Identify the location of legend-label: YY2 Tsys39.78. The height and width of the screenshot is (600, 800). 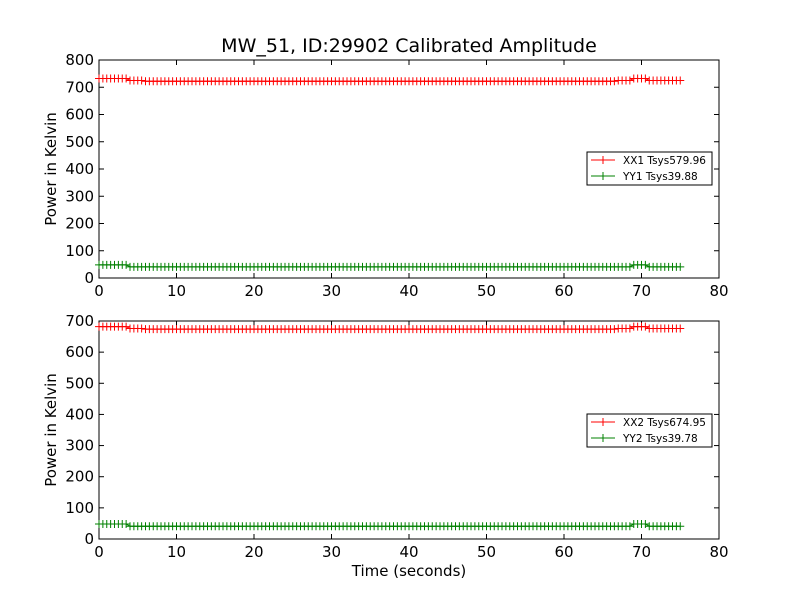
(660, 439).